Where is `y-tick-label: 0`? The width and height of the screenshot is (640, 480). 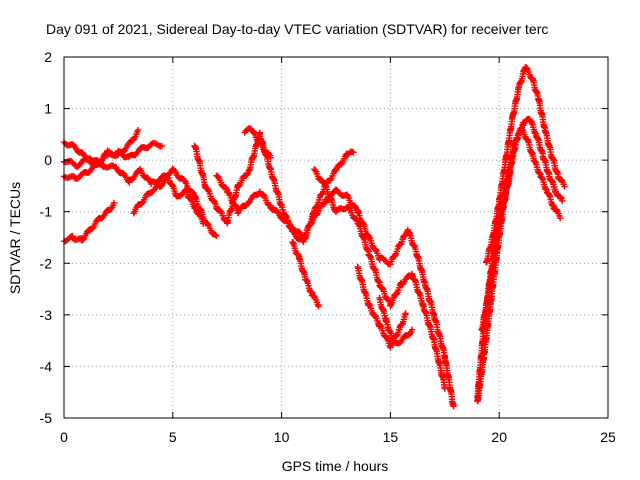
y-tick-label: 0 is located at coordinates (48, 160).